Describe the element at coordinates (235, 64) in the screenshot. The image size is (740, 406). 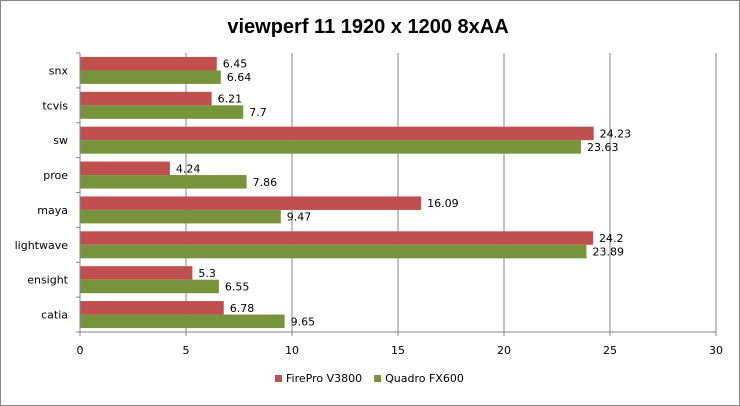
I see `data-label: 6.45` at that location.